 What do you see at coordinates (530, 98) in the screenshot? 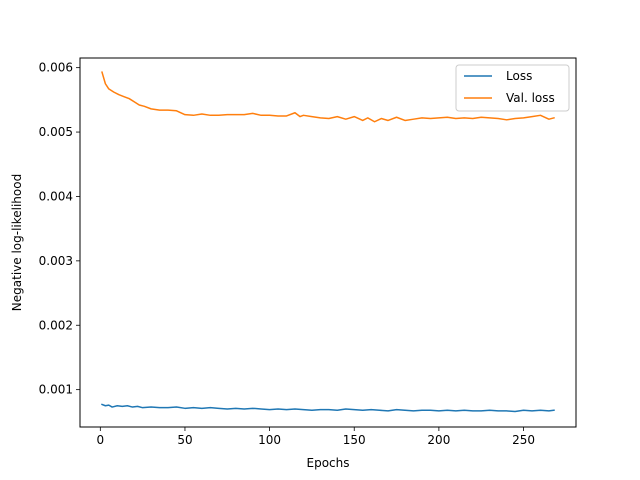
I see `legend-label-val-loss: Val. loss` at bounding box center [530, 98].